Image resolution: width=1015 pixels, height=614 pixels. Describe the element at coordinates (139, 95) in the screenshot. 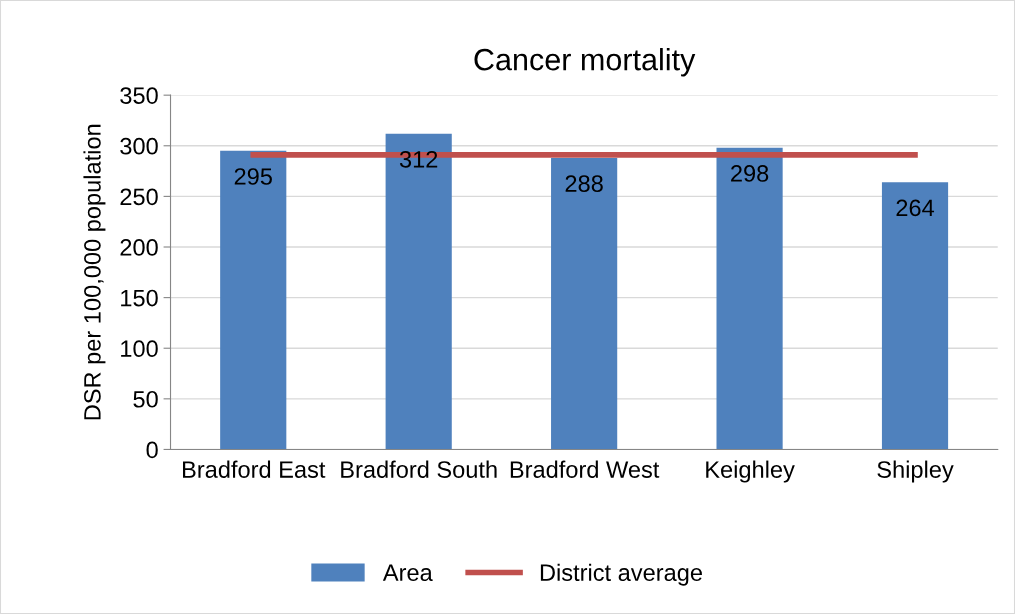

I see `y-tick-label: 350` at that location.